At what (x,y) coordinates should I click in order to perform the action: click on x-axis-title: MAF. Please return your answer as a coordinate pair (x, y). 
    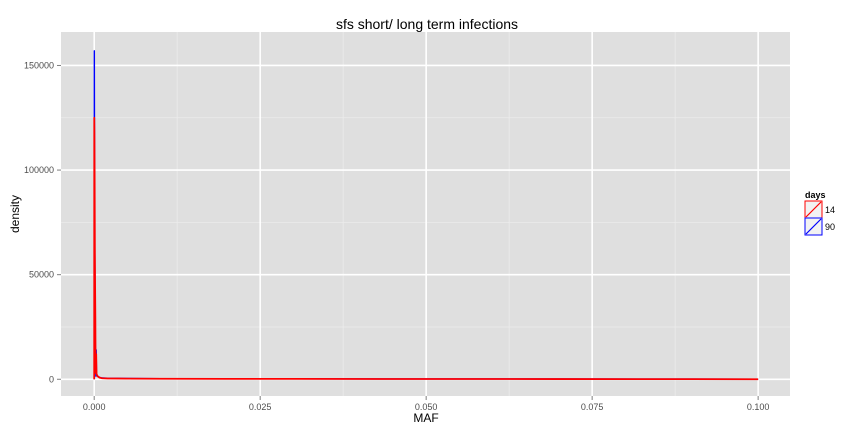
    Looking at the image, I should click on (425, 418).